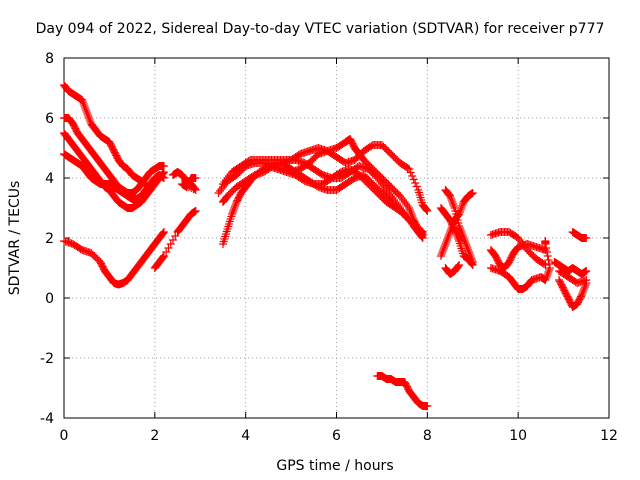 Image resolution: width=640 pixels, height=480 pixels. I want to click on y-tick-label: -4, so click(47, 419).